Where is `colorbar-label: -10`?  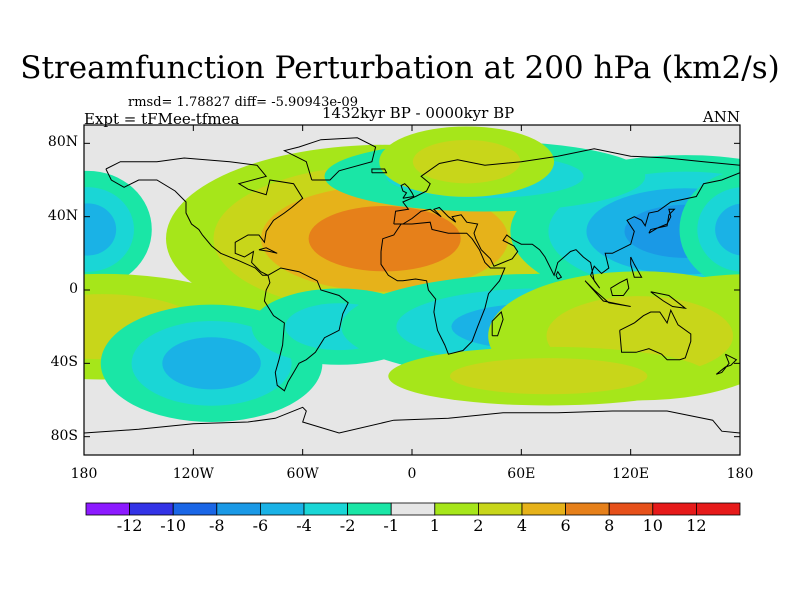 colorbar-label: -10 is located at coordinates (173, 525).